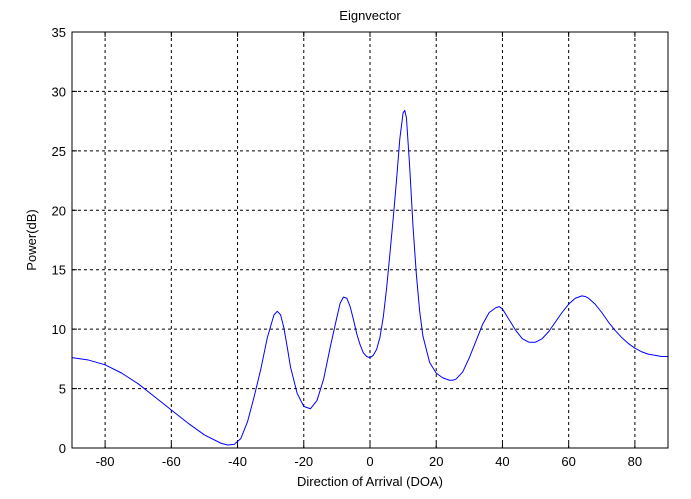  I want to click on y-tick-label: 35, so click(59, 32).